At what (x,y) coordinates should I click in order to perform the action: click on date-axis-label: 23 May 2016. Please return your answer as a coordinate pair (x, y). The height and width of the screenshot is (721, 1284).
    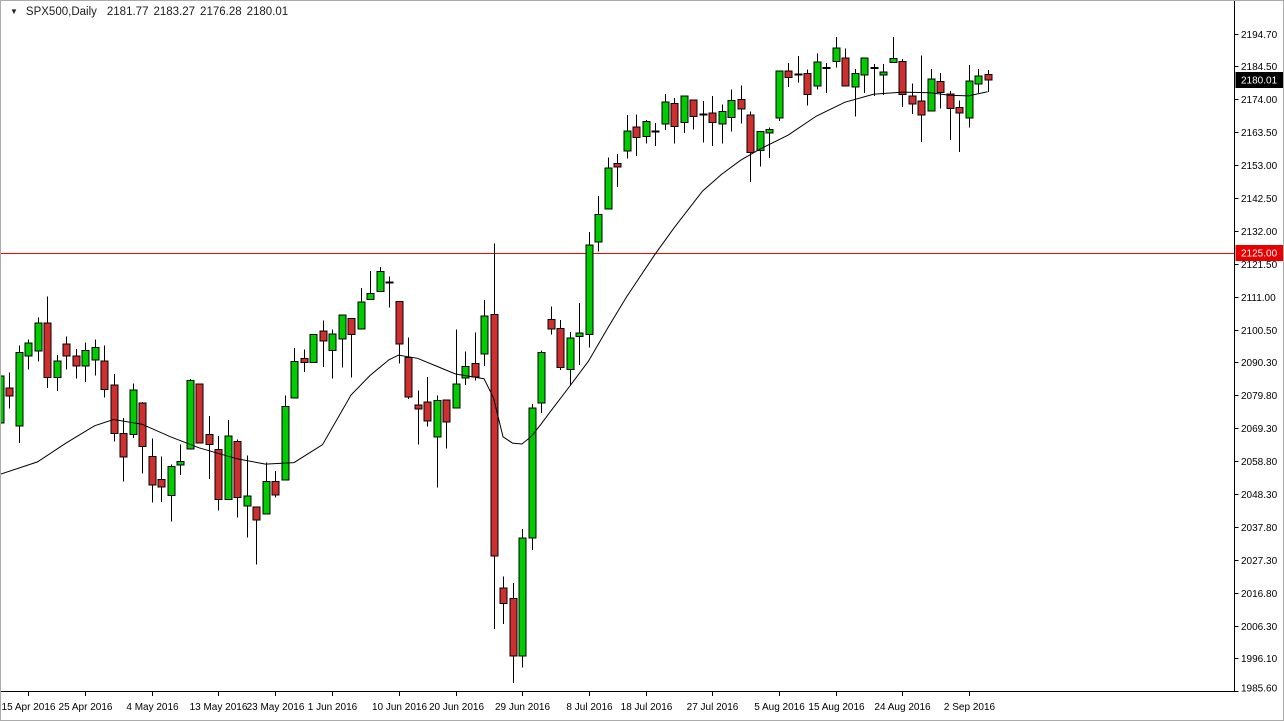
    Looking at the image, I should click on (276, 707).